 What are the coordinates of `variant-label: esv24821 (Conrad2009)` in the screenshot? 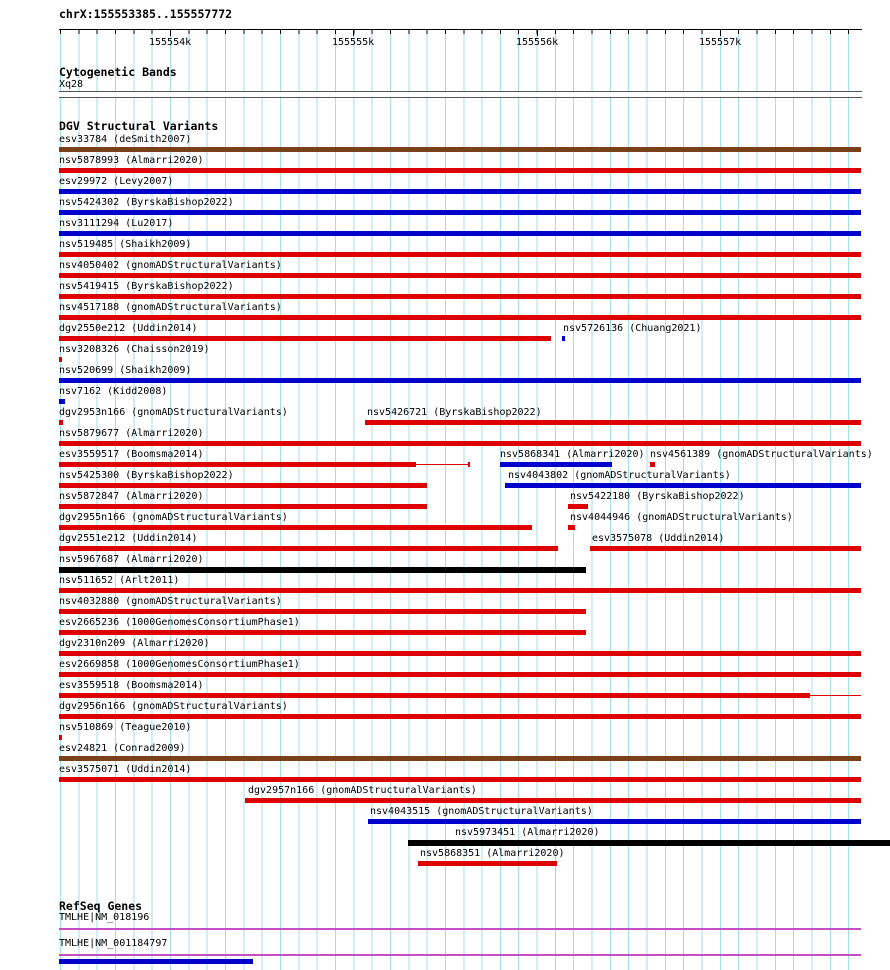 It's located at (122, 748).